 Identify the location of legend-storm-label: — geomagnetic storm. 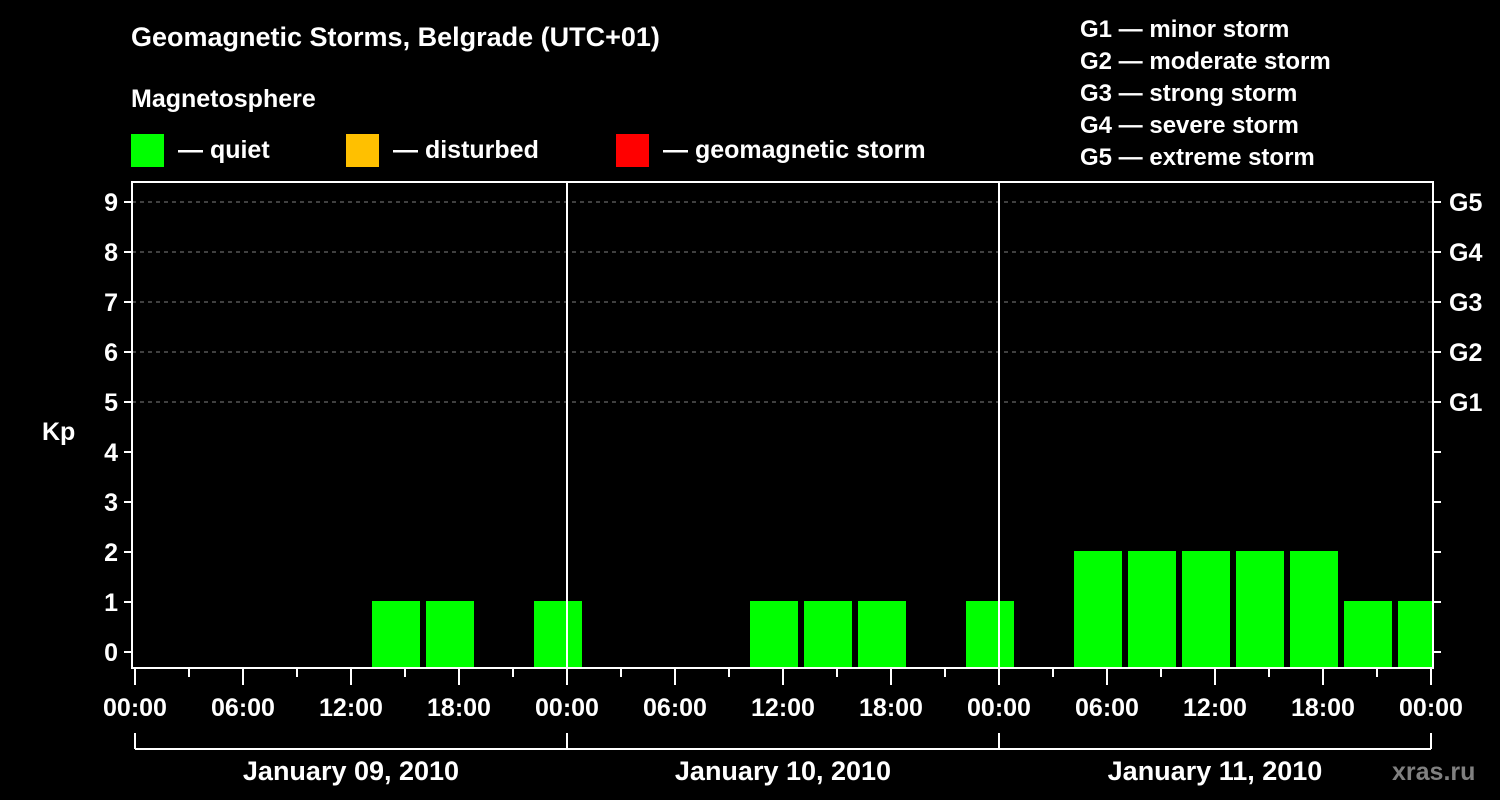
(794, 149).